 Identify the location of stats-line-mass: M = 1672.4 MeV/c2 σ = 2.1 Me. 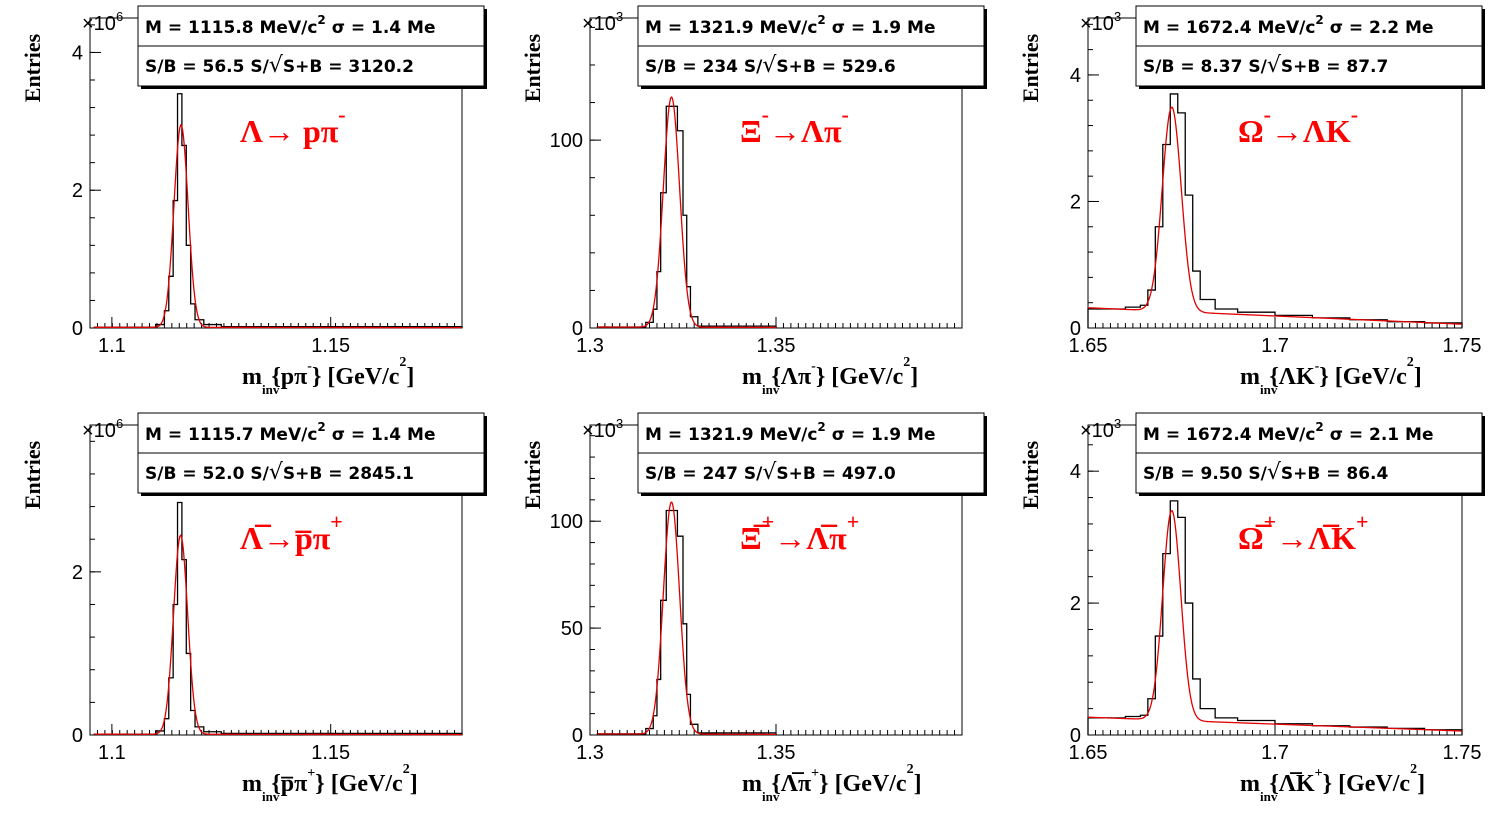
(1288, 432).